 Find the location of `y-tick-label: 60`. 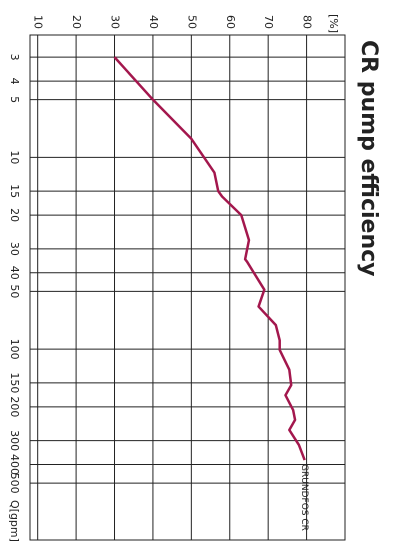

y-tick-label: 60 is located at coordinates (230, 22).